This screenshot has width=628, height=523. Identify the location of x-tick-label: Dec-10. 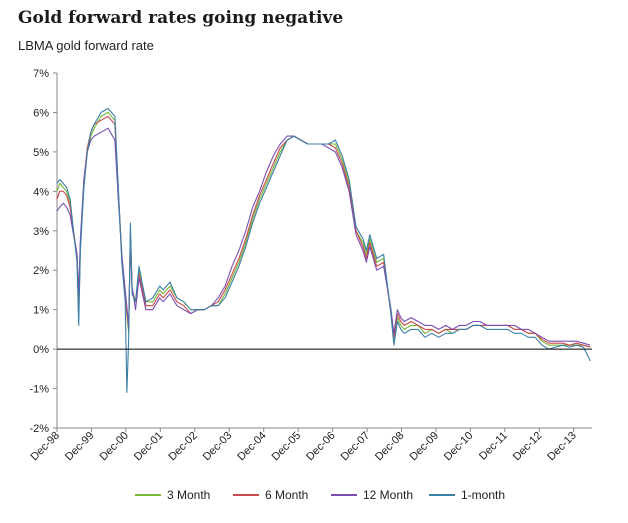
(459, 447).